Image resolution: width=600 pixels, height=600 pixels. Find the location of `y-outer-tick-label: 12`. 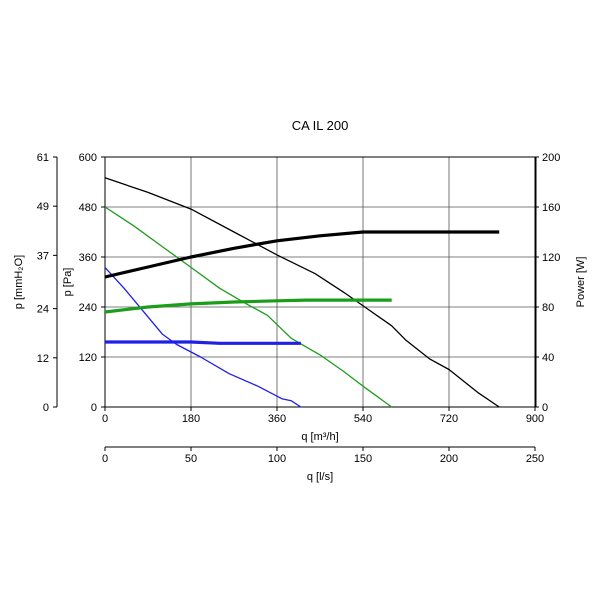

y-outer-tick-label: 12 is located at coordinates (43, 359).